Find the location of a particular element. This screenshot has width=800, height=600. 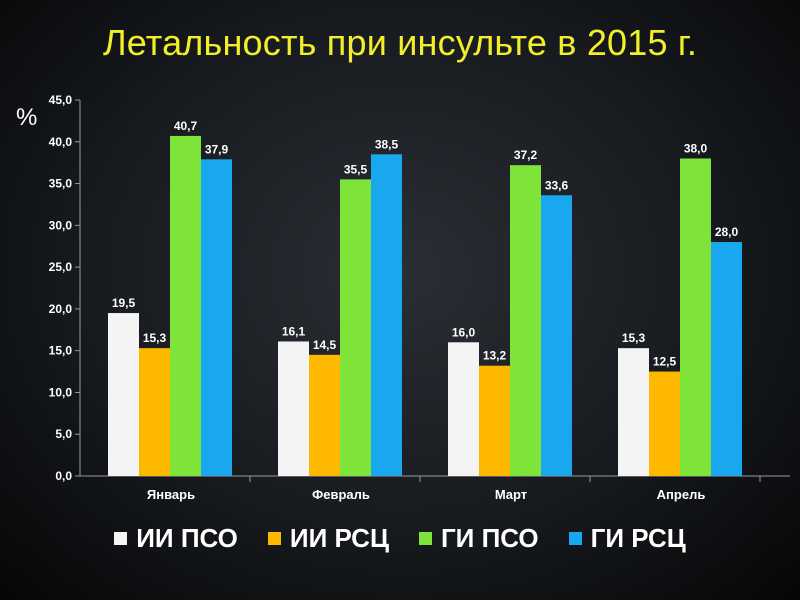

bar-value-label: 37,2 is located at coordinates (526, 155).